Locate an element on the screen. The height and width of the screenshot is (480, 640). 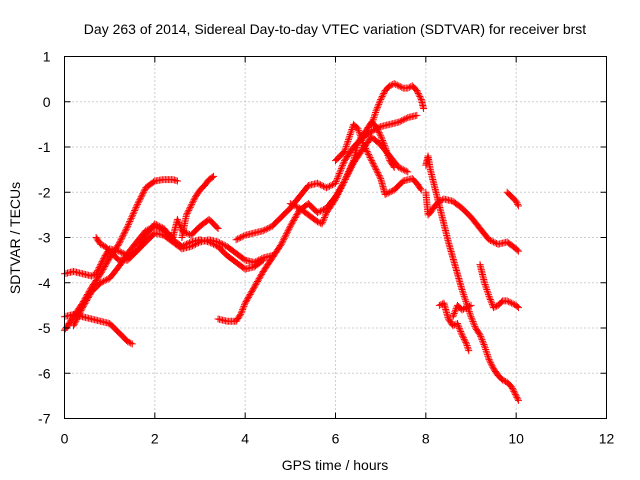
x-tick-label: 4 is located at coordinates (245, 439).